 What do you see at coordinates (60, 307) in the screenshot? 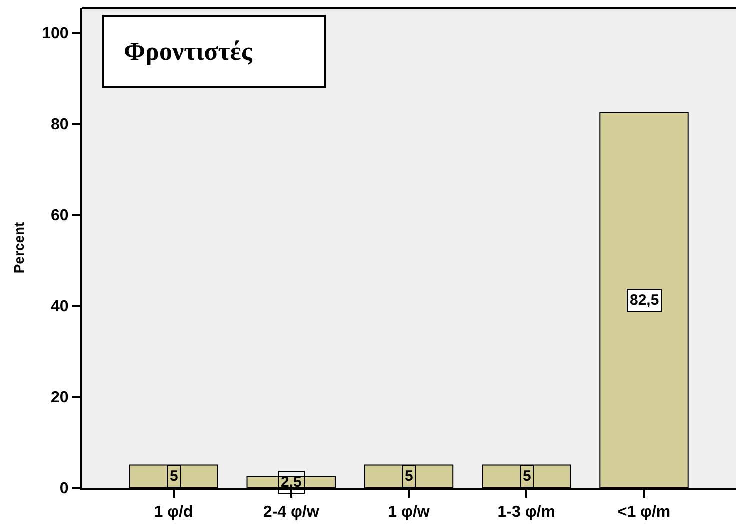
I see `y-tick-label: 40` at bounding box center [60, 307].